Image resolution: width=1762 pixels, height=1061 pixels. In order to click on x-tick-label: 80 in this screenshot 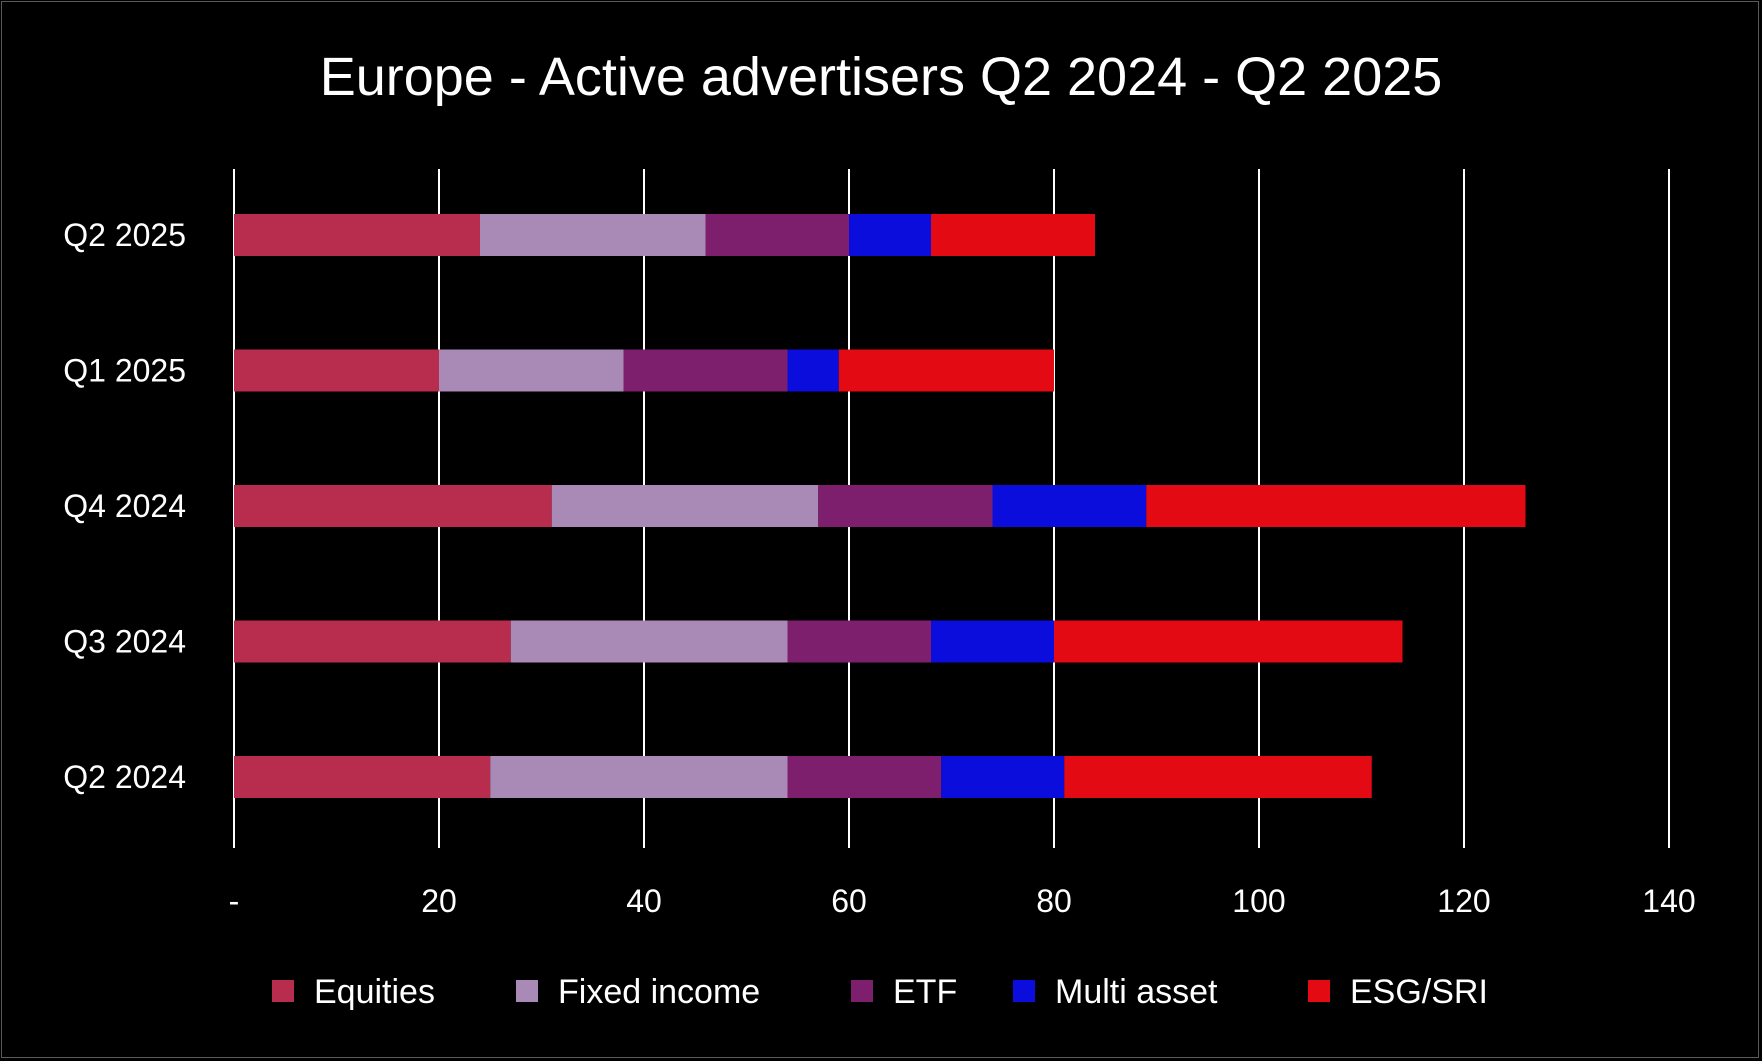, I will do `click(1054, 901)`.